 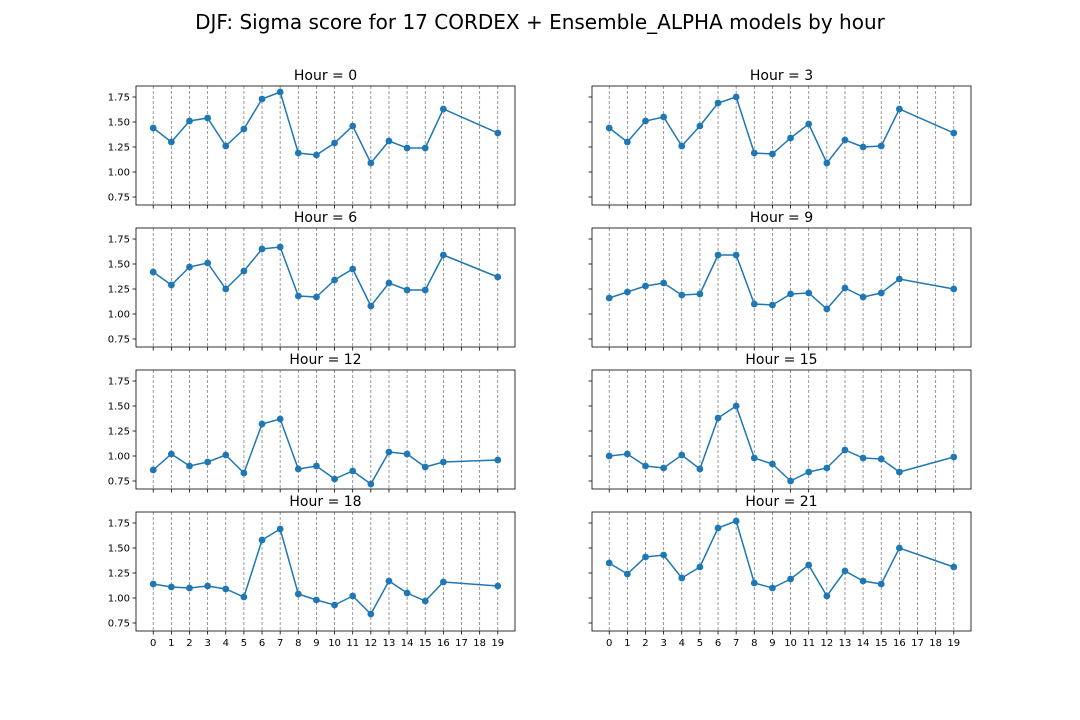 I want to click on subplot-4: 0.75 1.00 1.25 1.50 1.75 Hour = 12, so click(x=312, y=422).